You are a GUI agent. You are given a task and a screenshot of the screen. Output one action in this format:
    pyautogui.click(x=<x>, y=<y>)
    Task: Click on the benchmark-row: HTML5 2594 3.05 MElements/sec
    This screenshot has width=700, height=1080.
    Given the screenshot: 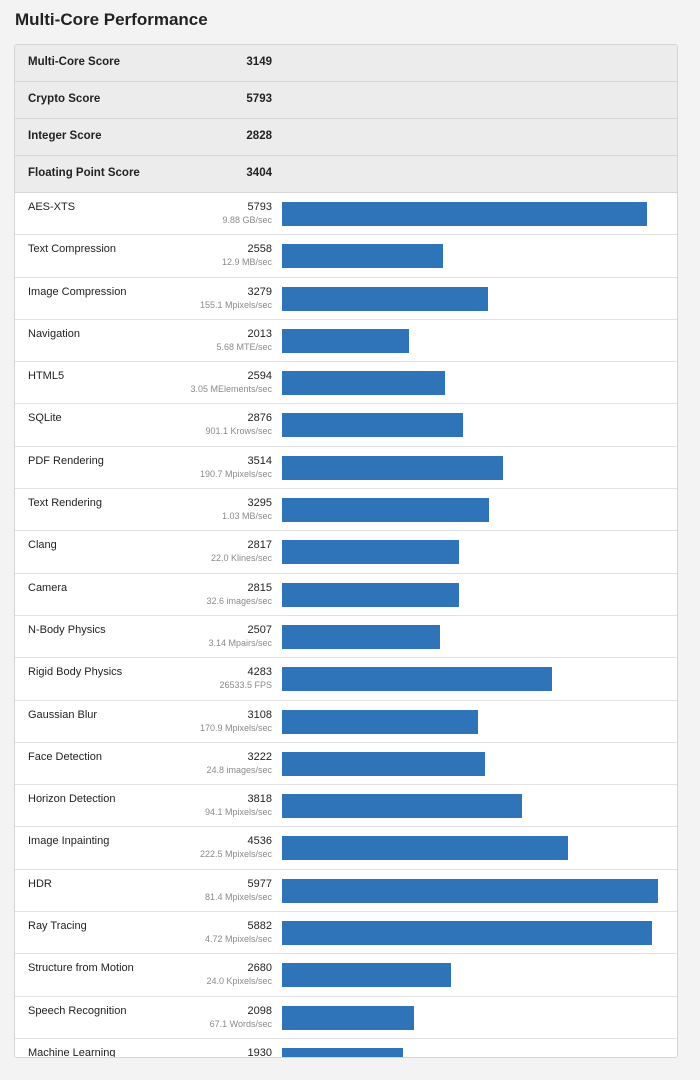 What is the action you would take?
    pyautogui.click(x=346, y=383)
    